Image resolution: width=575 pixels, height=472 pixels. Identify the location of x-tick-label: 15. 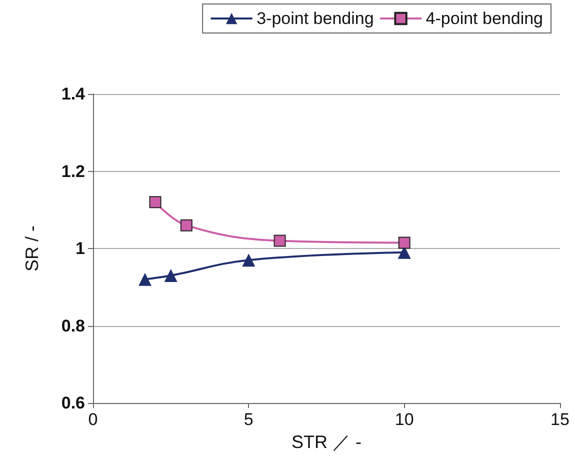
(560, 419).